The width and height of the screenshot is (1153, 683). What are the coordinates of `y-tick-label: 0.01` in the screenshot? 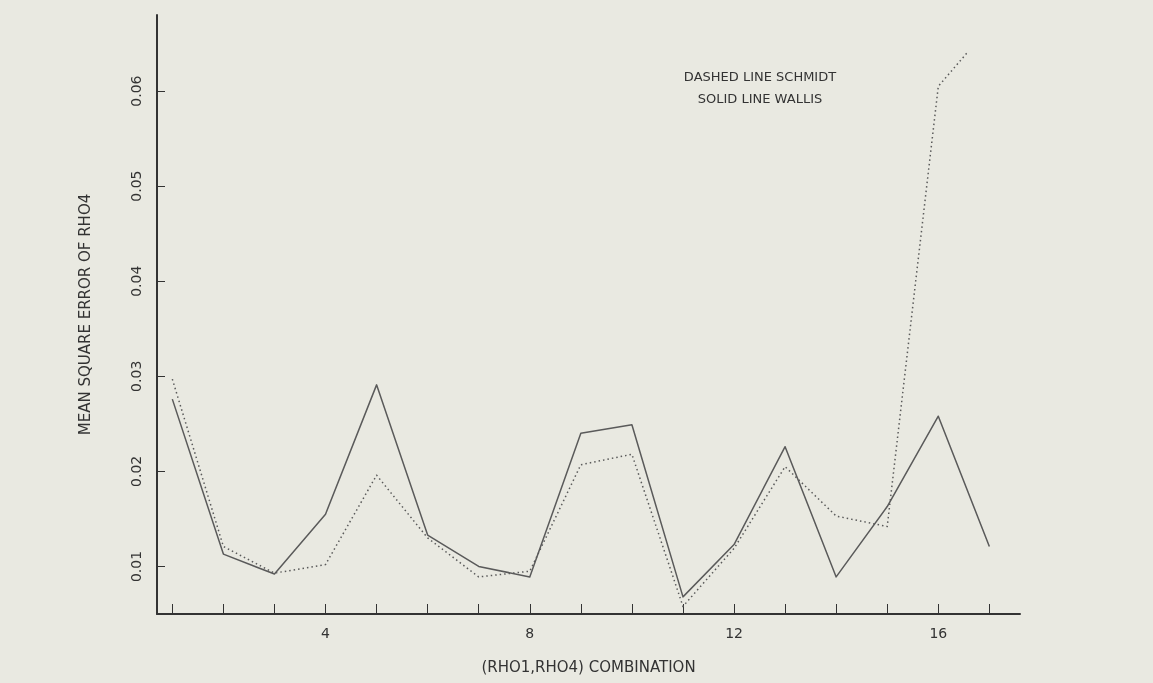 It's located at (136, 566).